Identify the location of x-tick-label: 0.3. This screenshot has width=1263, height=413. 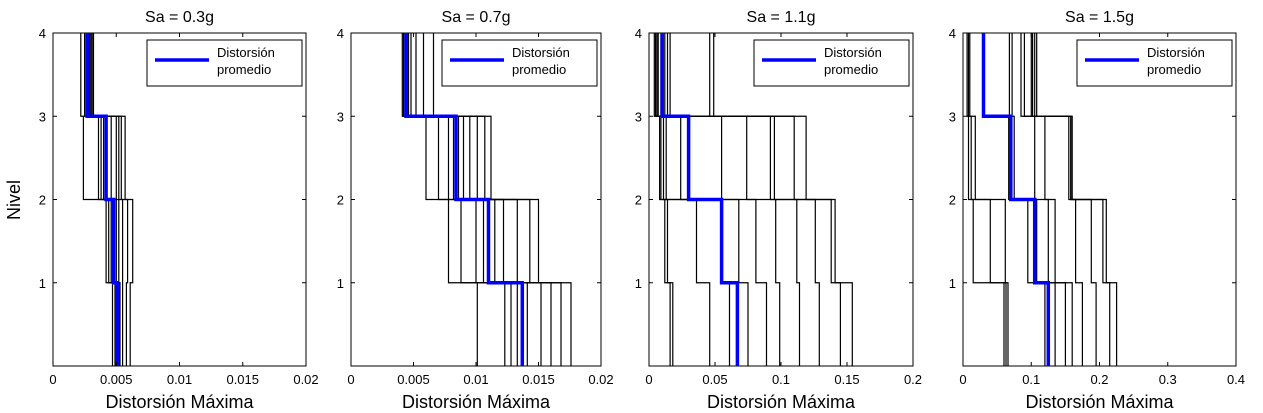
(1168, 379).